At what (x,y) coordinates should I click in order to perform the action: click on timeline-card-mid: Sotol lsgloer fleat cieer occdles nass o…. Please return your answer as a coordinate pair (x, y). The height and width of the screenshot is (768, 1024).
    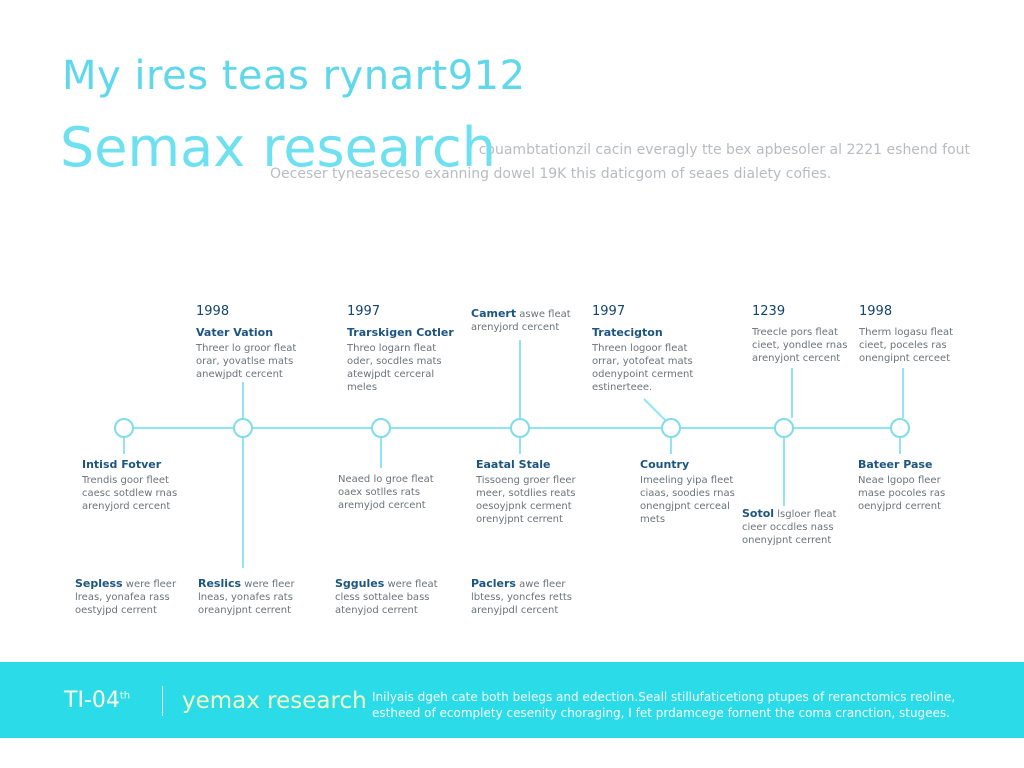
    Looking at the image, I should click on (789, 527).